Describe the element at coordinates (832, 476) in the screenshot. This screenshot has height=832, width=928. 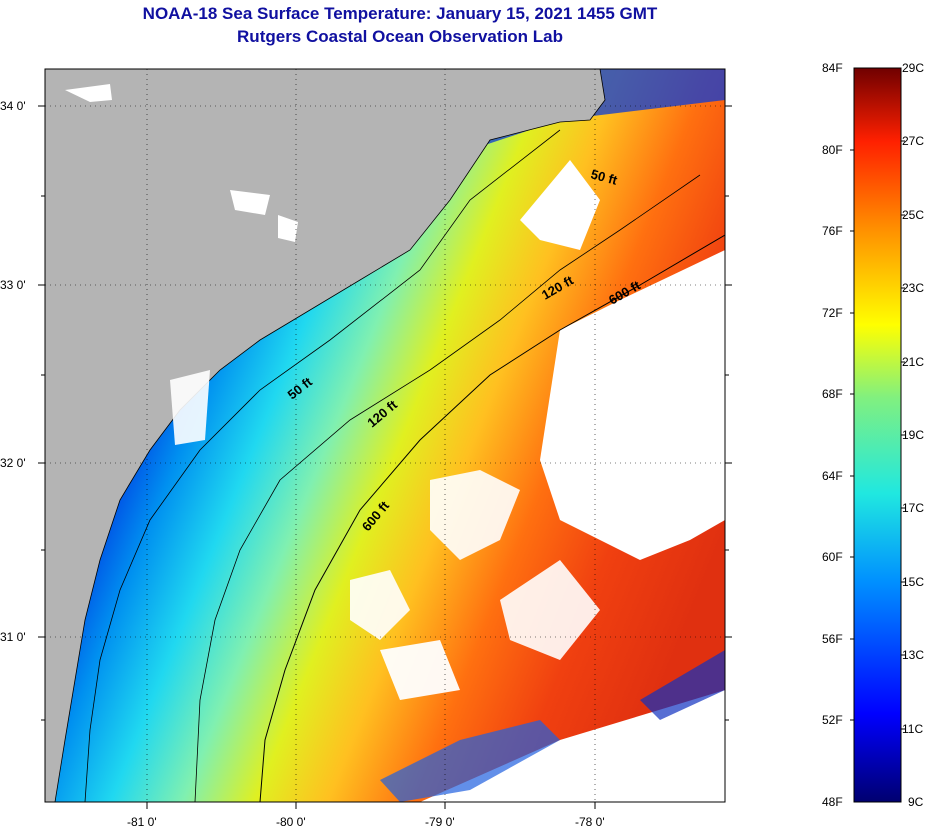
I see `colorbar-f-label: 64F` at that location.